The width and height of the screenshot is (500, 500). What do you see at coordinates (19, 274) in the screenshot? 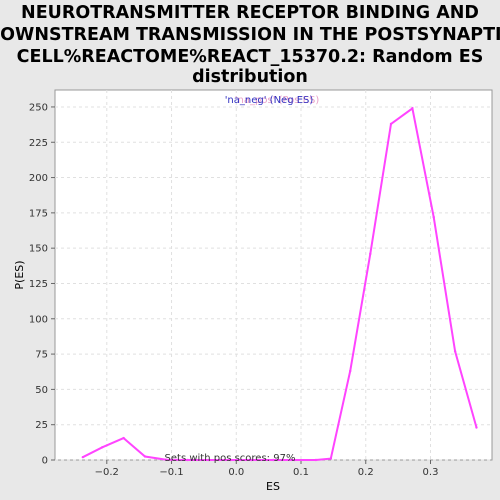
I see `y-axis-label: P(ES)` at bounding box center [19, 274].